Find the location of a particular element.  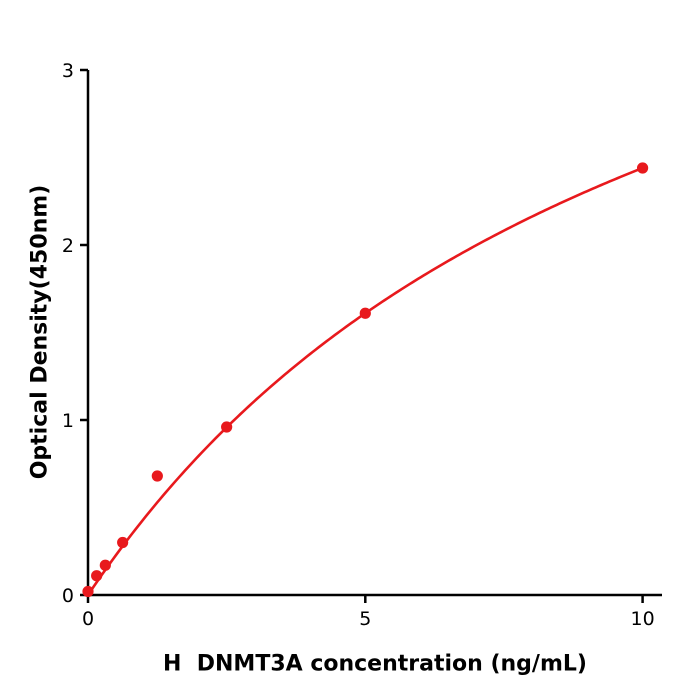

y-tick-label: 3 is located at coordinates (68, 71).